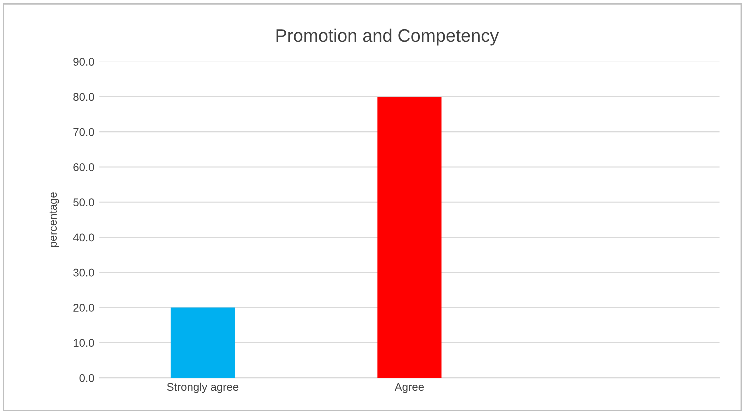 The image size is (749, 415). I want to click on chart-title: Promotion and Competency, so click(388, 37).